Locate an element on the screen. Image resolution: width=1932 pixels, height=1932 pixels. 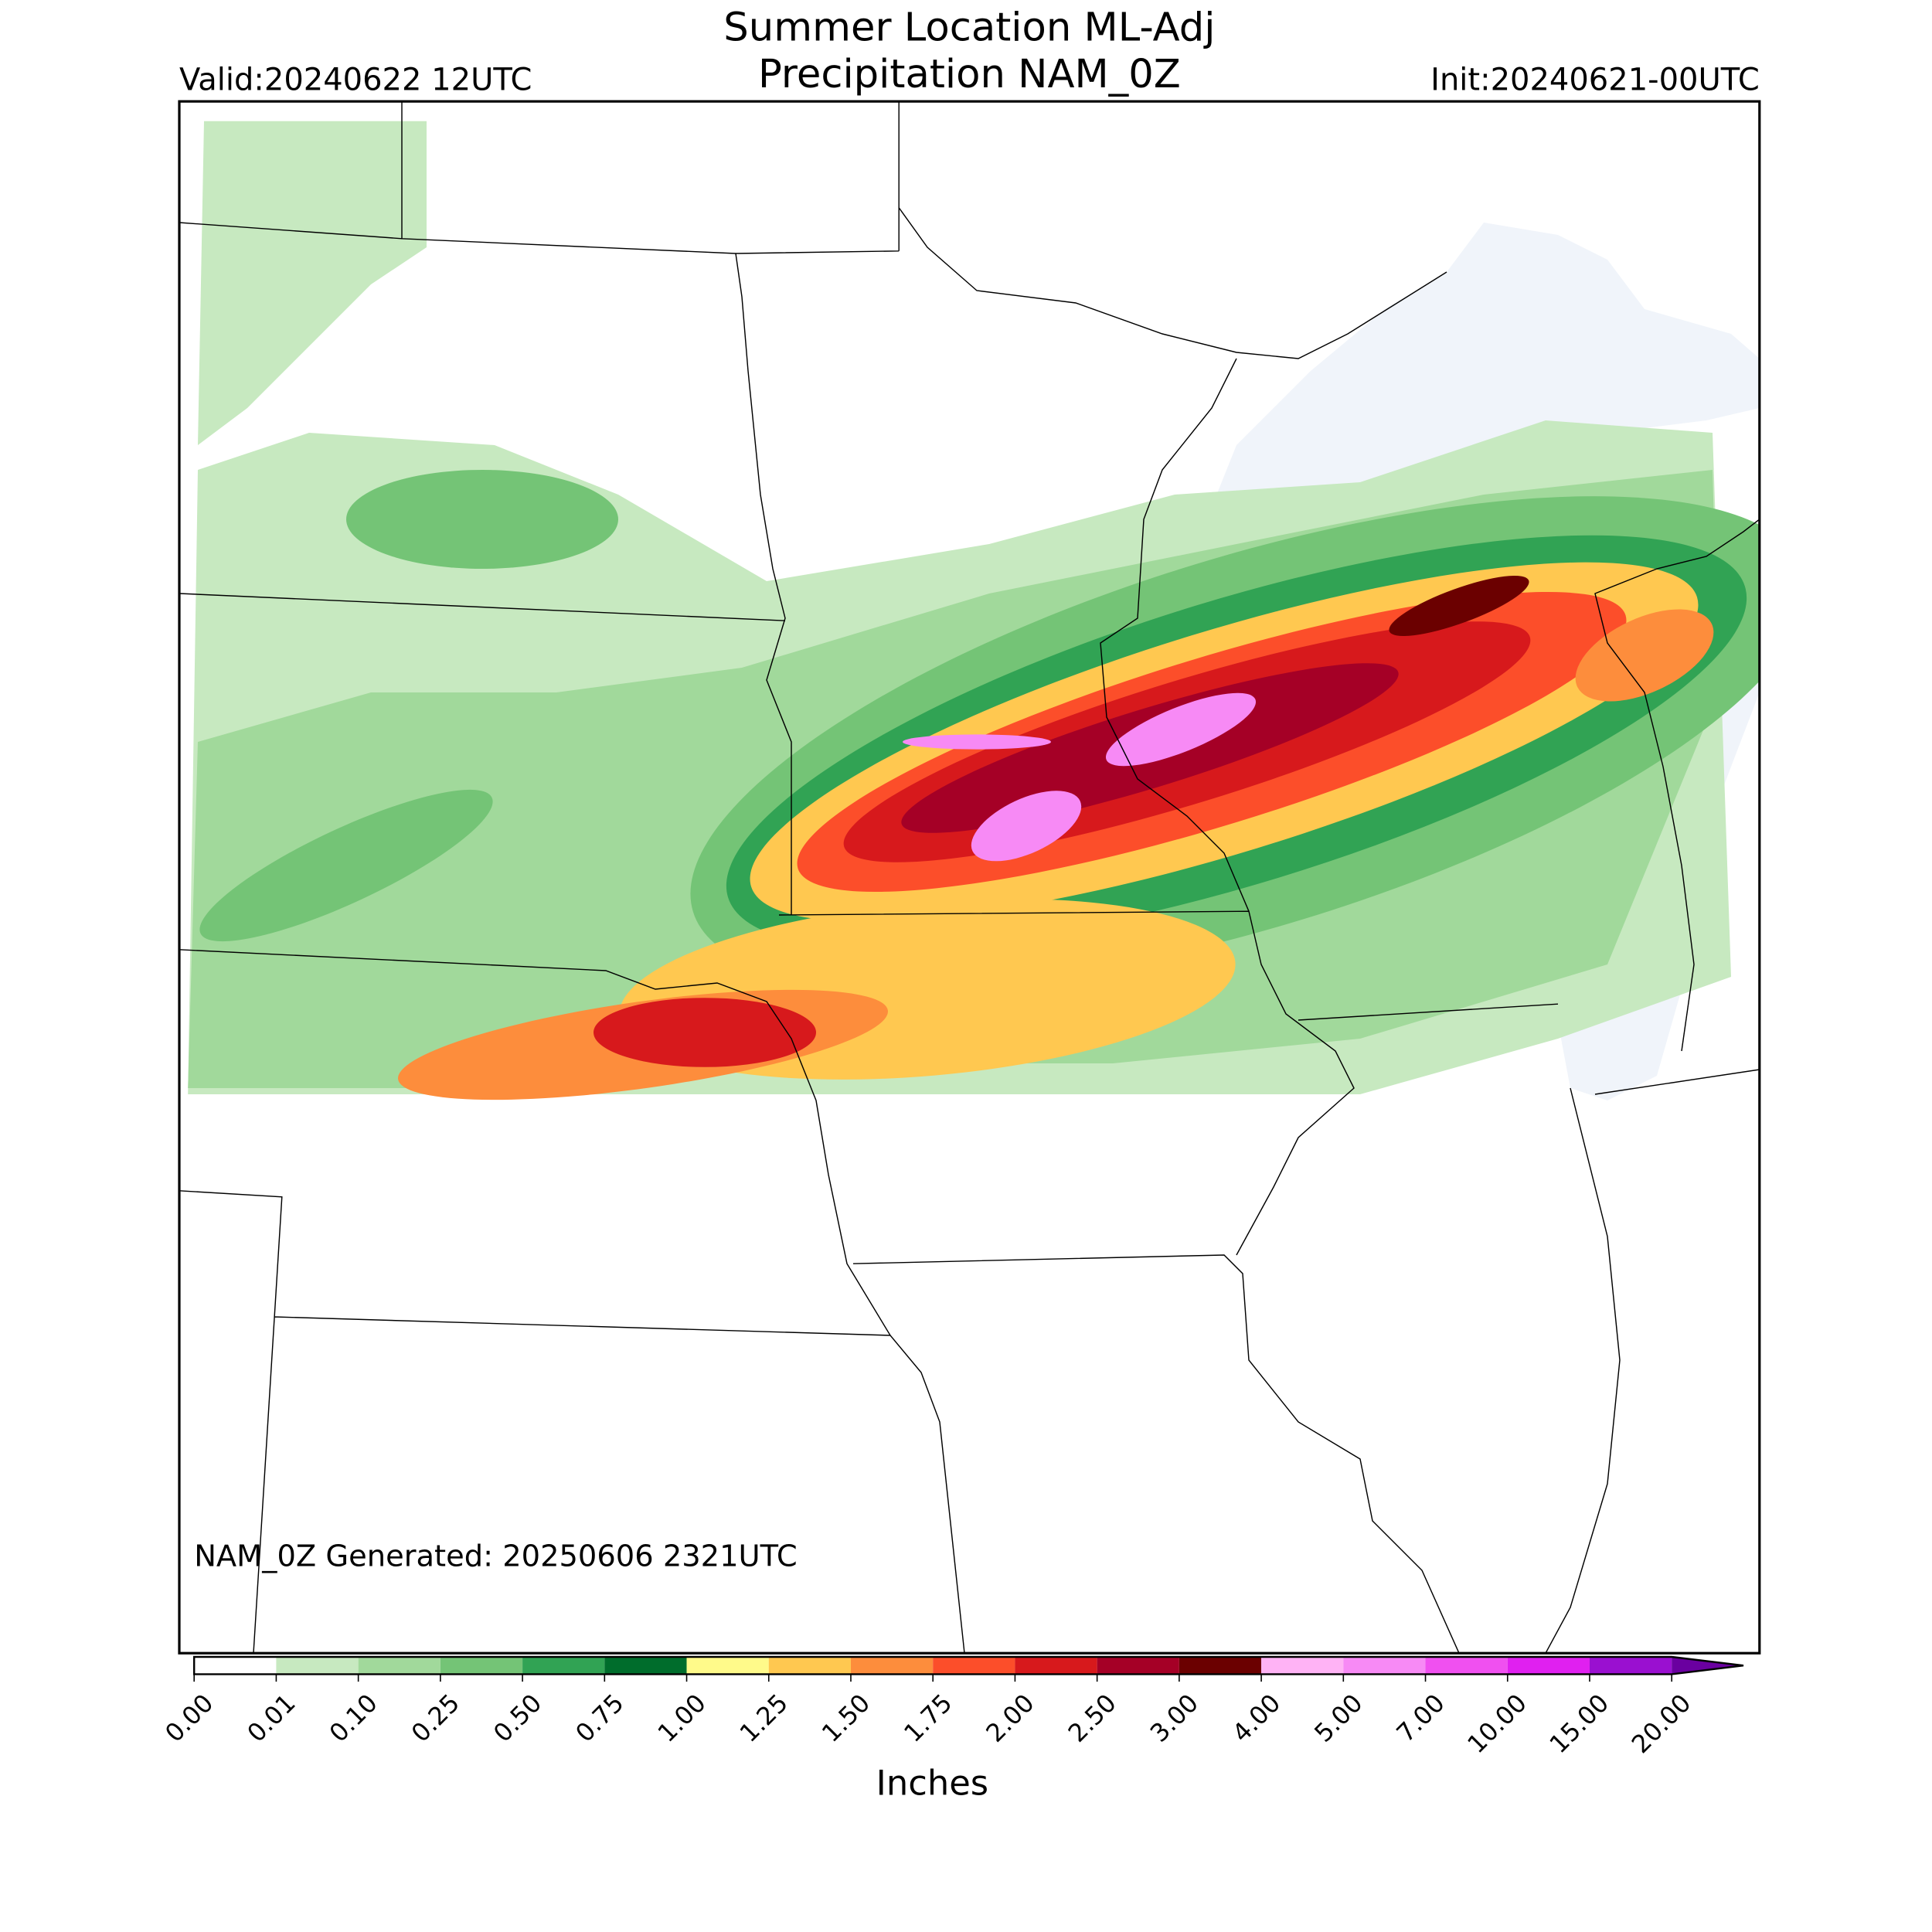
colorbar-tick-label: 0.25 is located at coordinates (436, 1718).